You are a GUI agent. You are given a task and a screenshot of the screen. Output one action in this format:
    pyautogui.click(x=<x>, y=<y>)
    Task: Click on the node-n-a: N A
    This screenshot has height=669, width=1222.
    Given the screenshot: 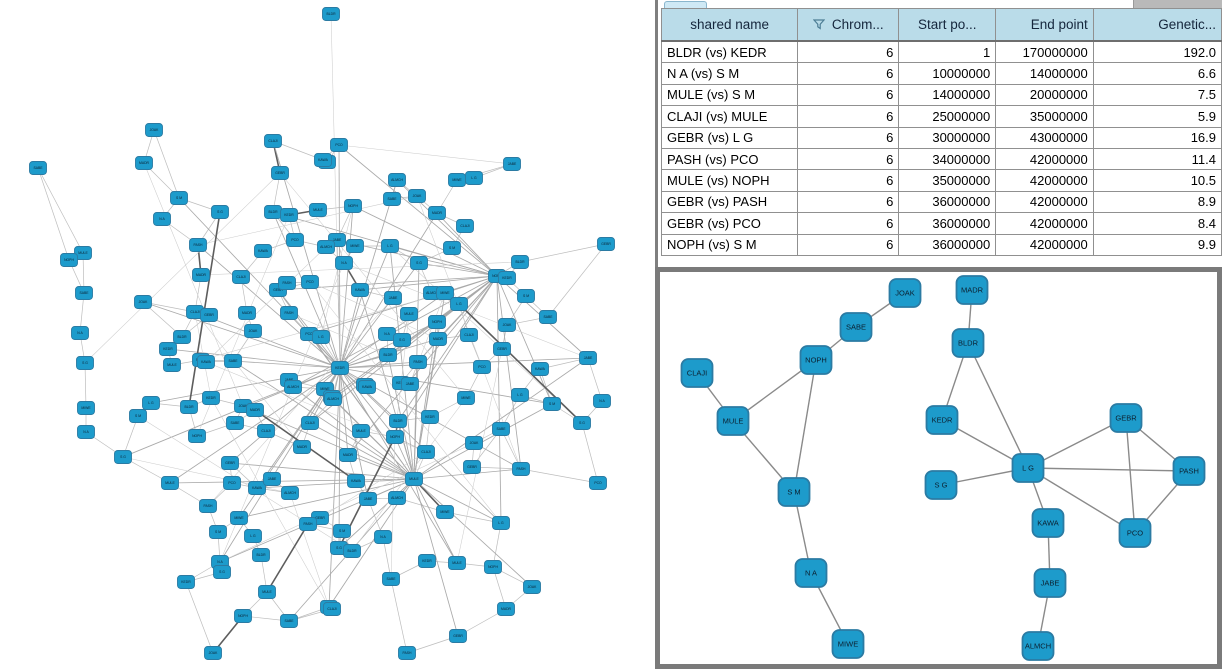 What is the action you would take?
    pyautogui.click(x=811, y=573)
    